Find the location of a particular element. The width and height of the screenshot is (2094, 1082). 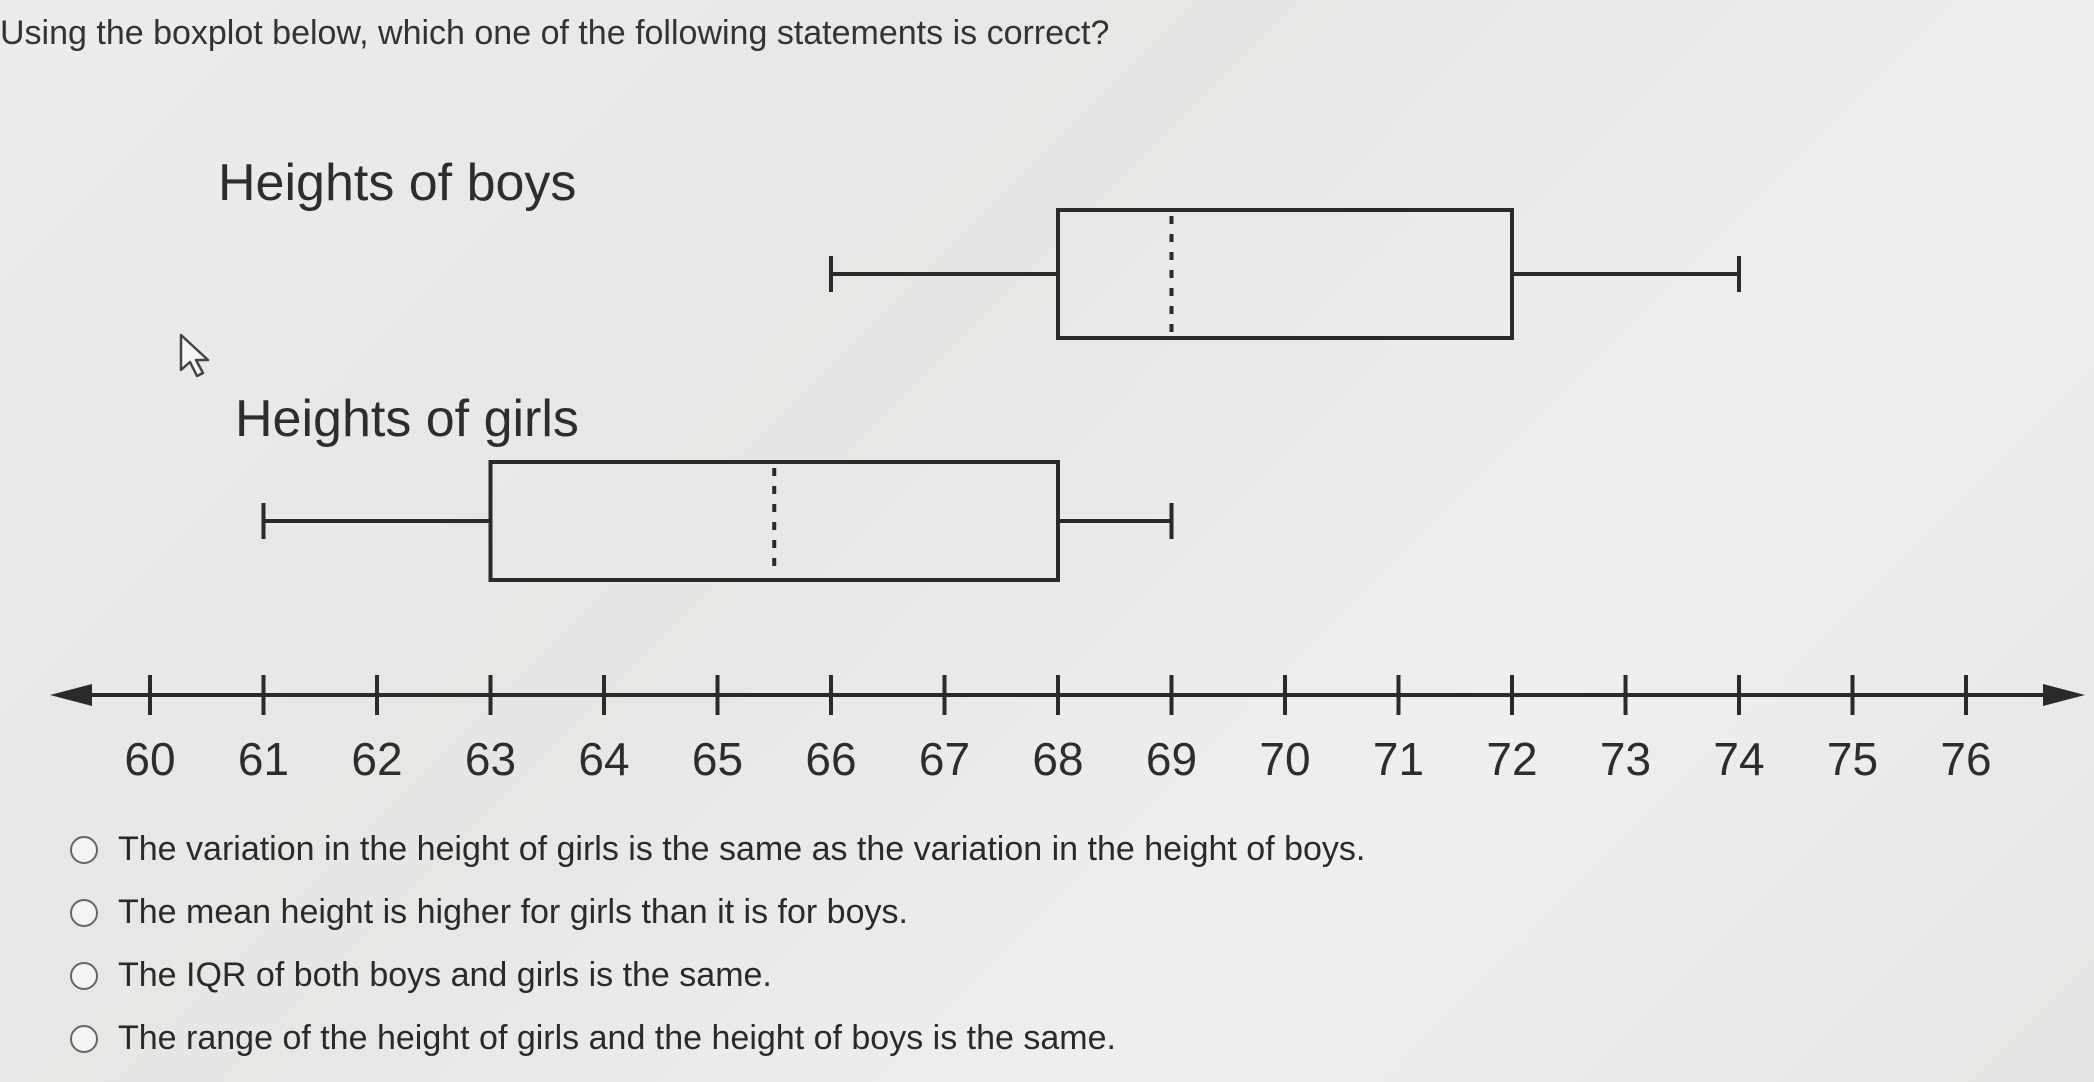

right-arrow-icon is located at coordinates (2064, 695).